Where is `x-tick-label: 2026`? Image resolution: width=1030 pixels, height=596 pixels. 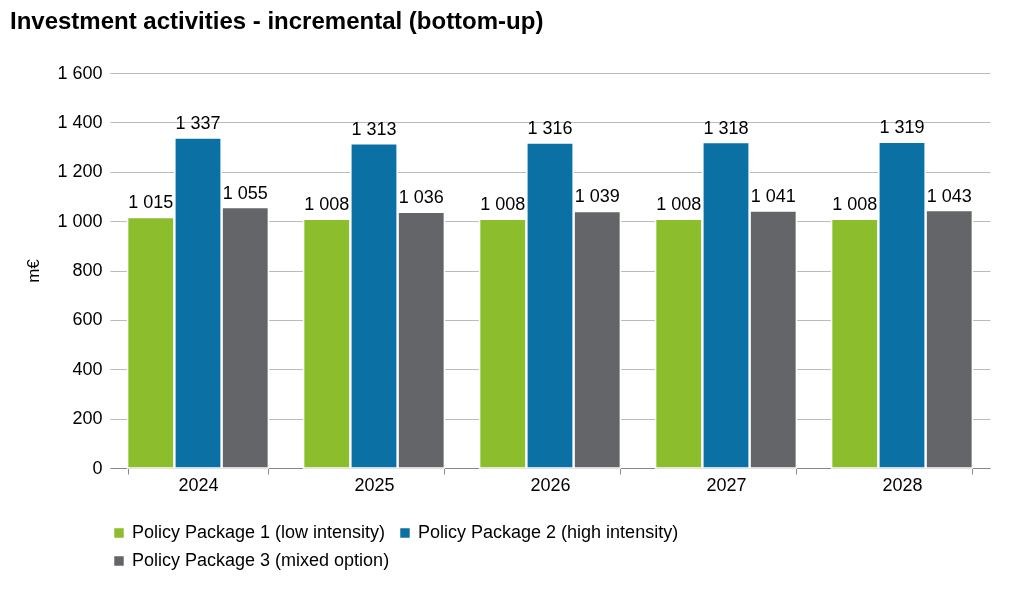 x-tick-label: 2026 is located at coordinates (550, 484).